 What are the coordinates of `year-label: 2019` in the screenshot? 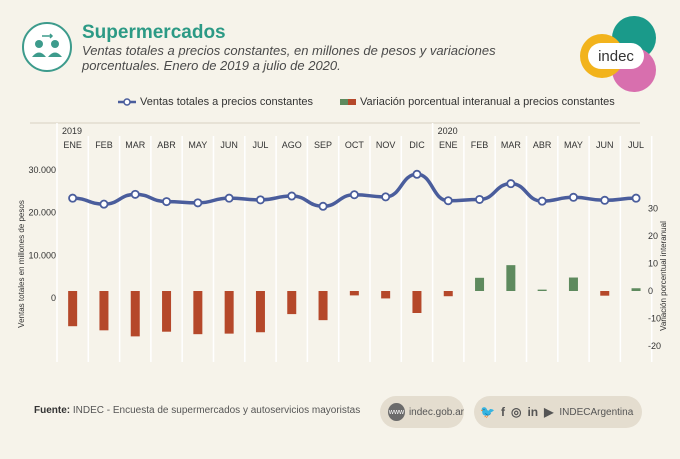 It's located at (72, 131).